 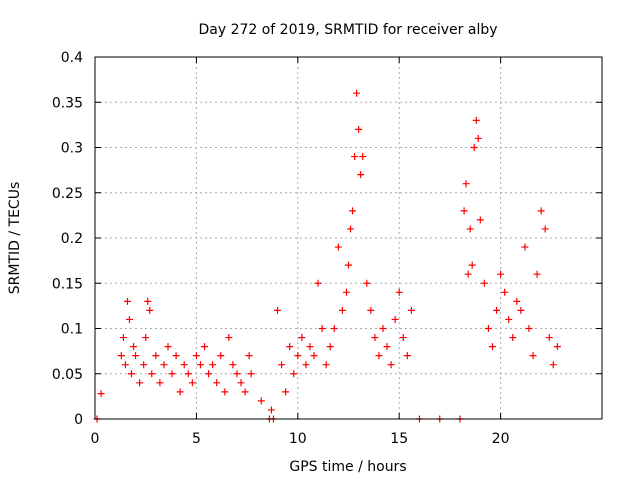 I want to click on y-tick-label: 0.25, so click(x=67, y=194).